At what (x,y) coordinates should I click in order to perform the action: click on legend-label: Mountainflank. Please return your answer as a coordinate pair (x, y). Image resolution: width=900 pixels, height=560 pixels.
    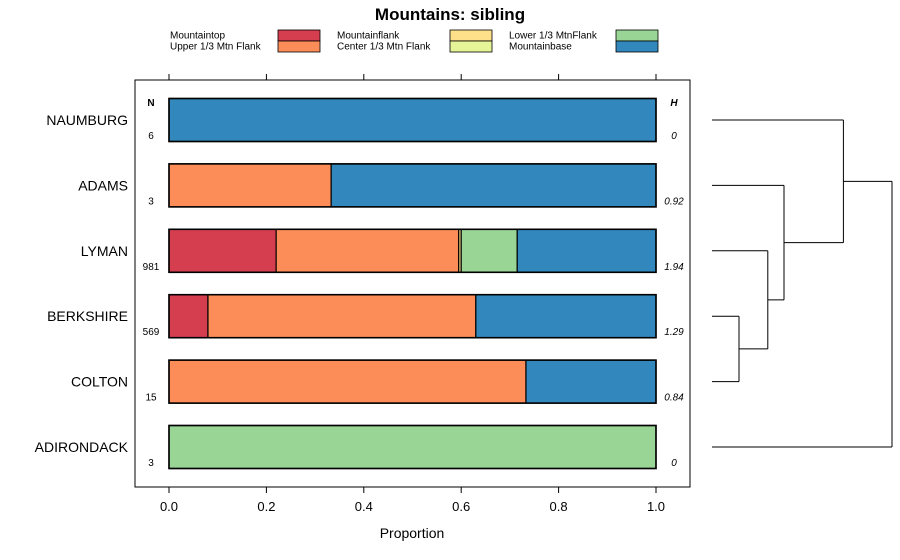
    Looking at the image, I should click on (368, 36).